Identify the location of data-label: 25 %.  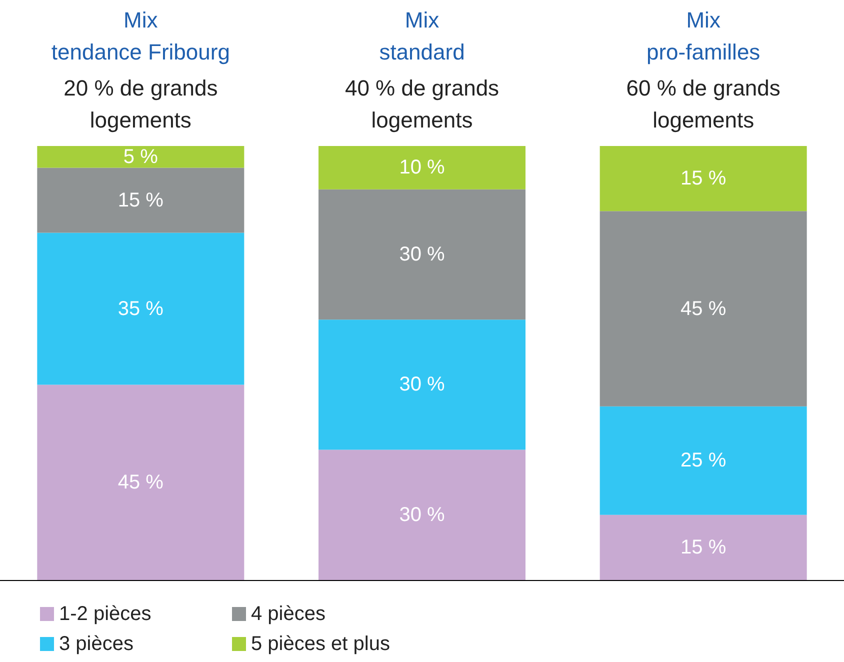
(703, 461).